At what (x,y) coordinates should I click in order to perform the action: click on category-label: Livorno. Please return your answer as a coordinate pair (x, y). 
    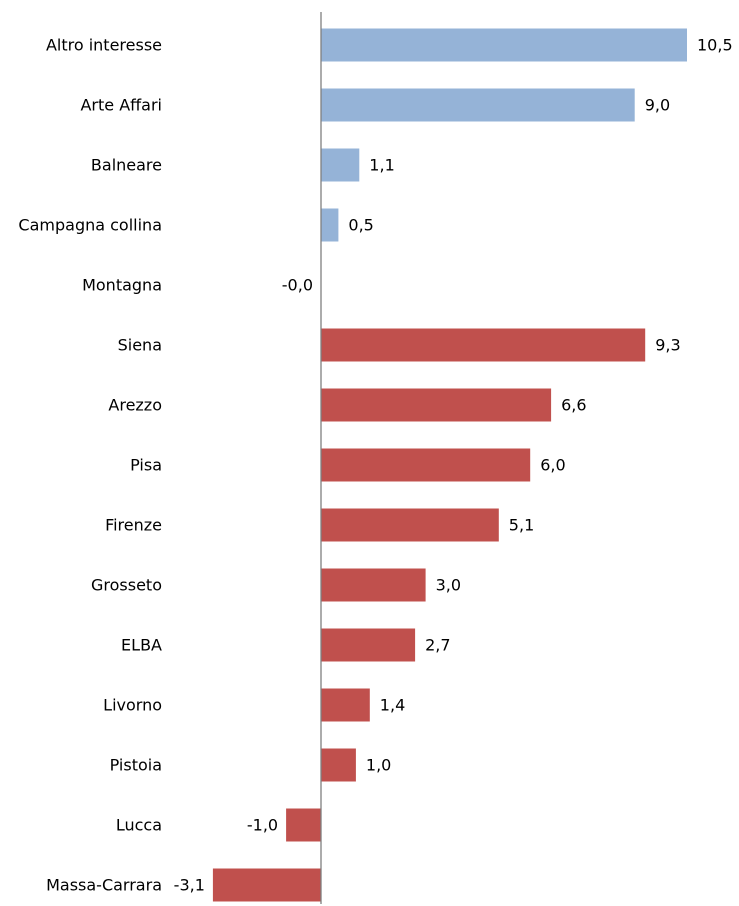
    Looking at the image, I should click on (132, 705).